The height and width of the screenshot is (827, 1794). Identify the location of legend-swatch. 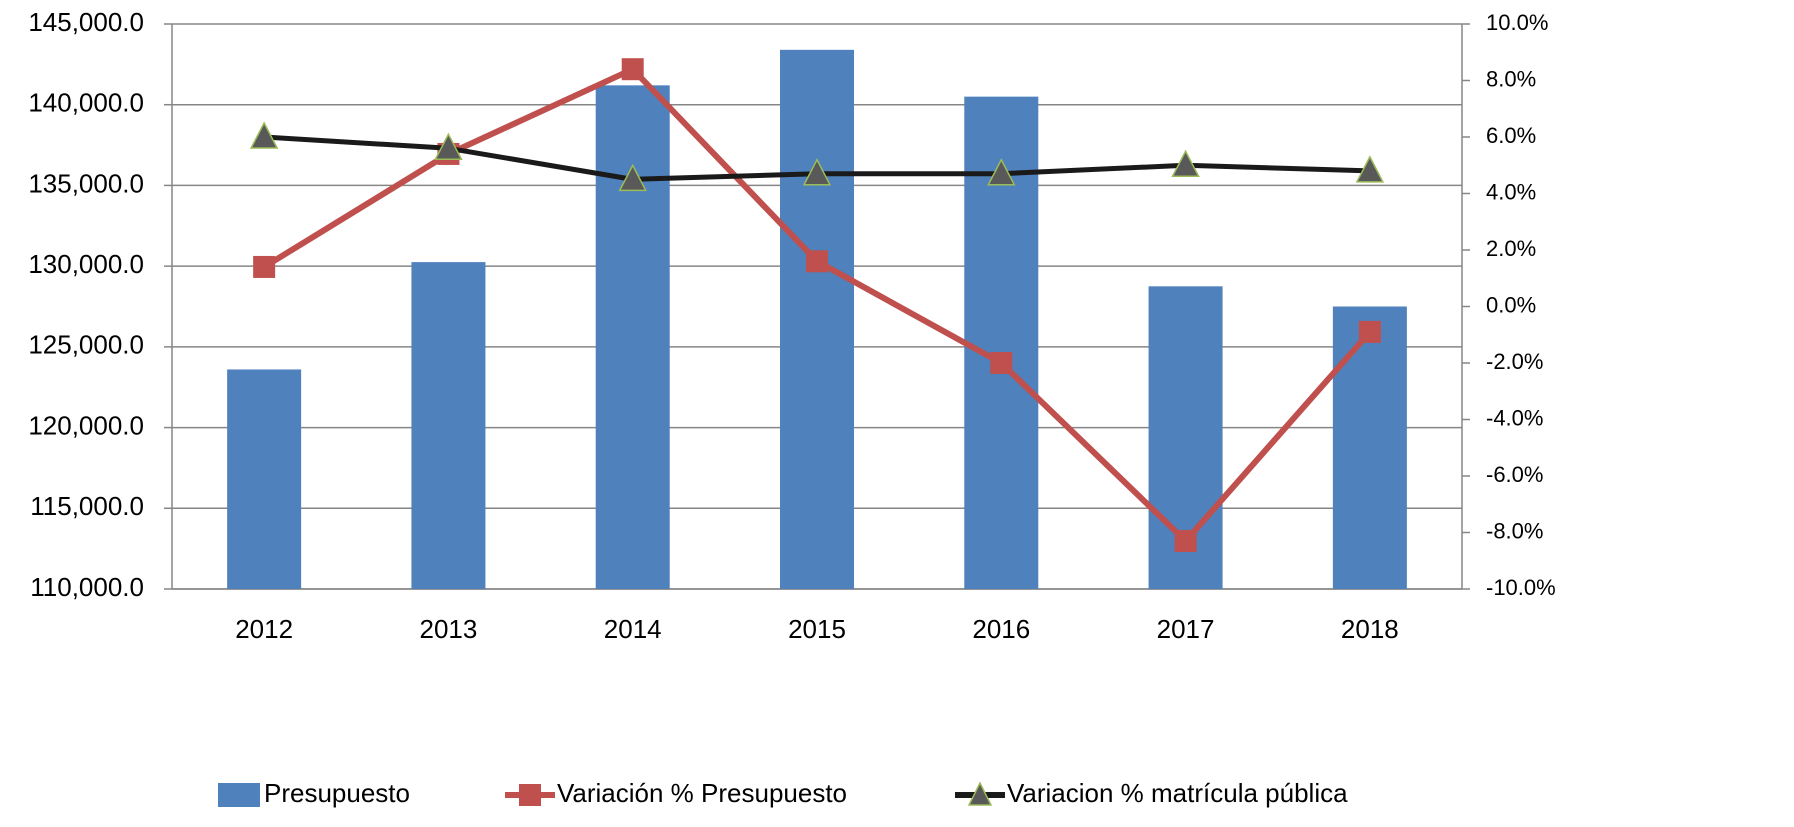
(239, 795).